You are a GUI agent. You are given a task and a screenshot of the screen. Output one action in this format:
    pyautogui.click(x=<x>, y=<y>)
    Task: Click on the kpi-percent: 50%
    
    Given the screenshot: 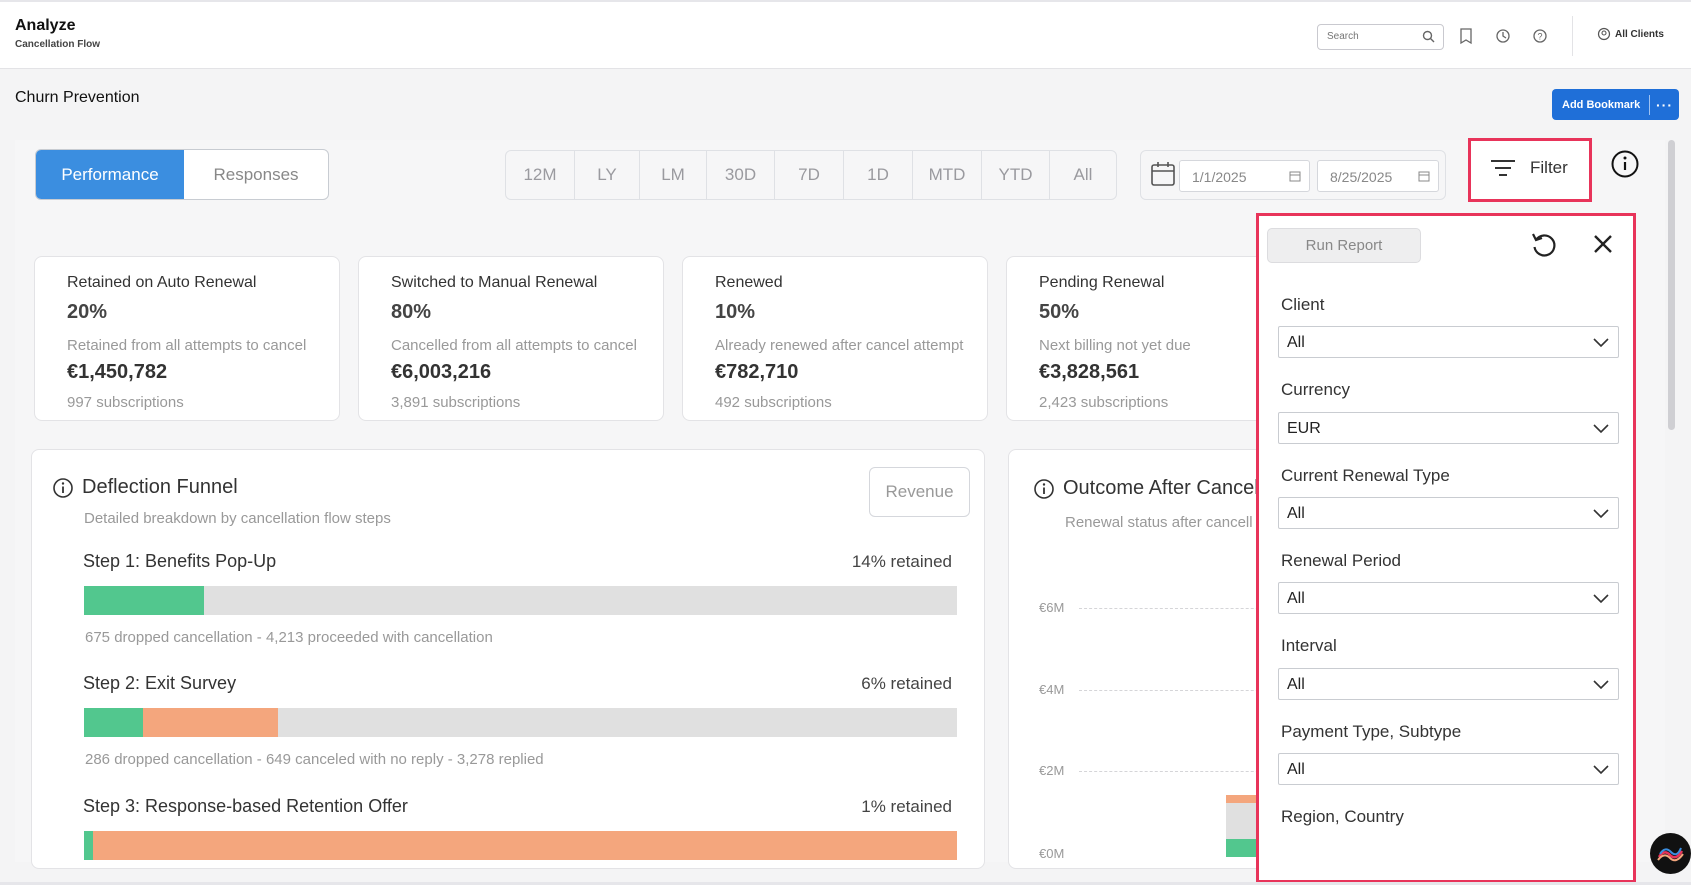 What is the action you would take?
    pyautogui.click(x=1059, y=312)
    